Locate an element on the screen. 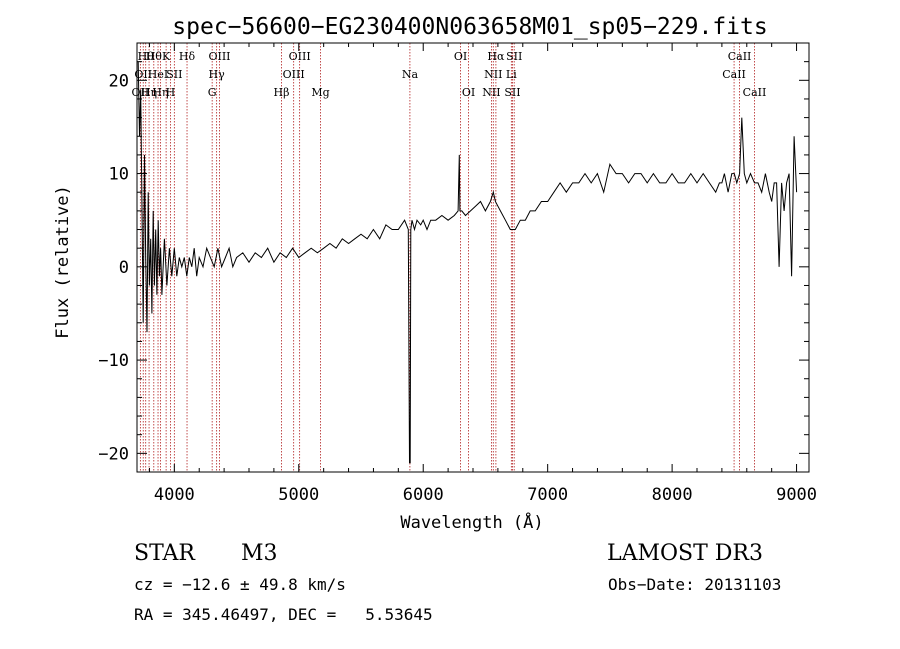 The height and width of the screenshot is (649, 900). x-tick-label: 4000 is located at coordinates (174, 495).